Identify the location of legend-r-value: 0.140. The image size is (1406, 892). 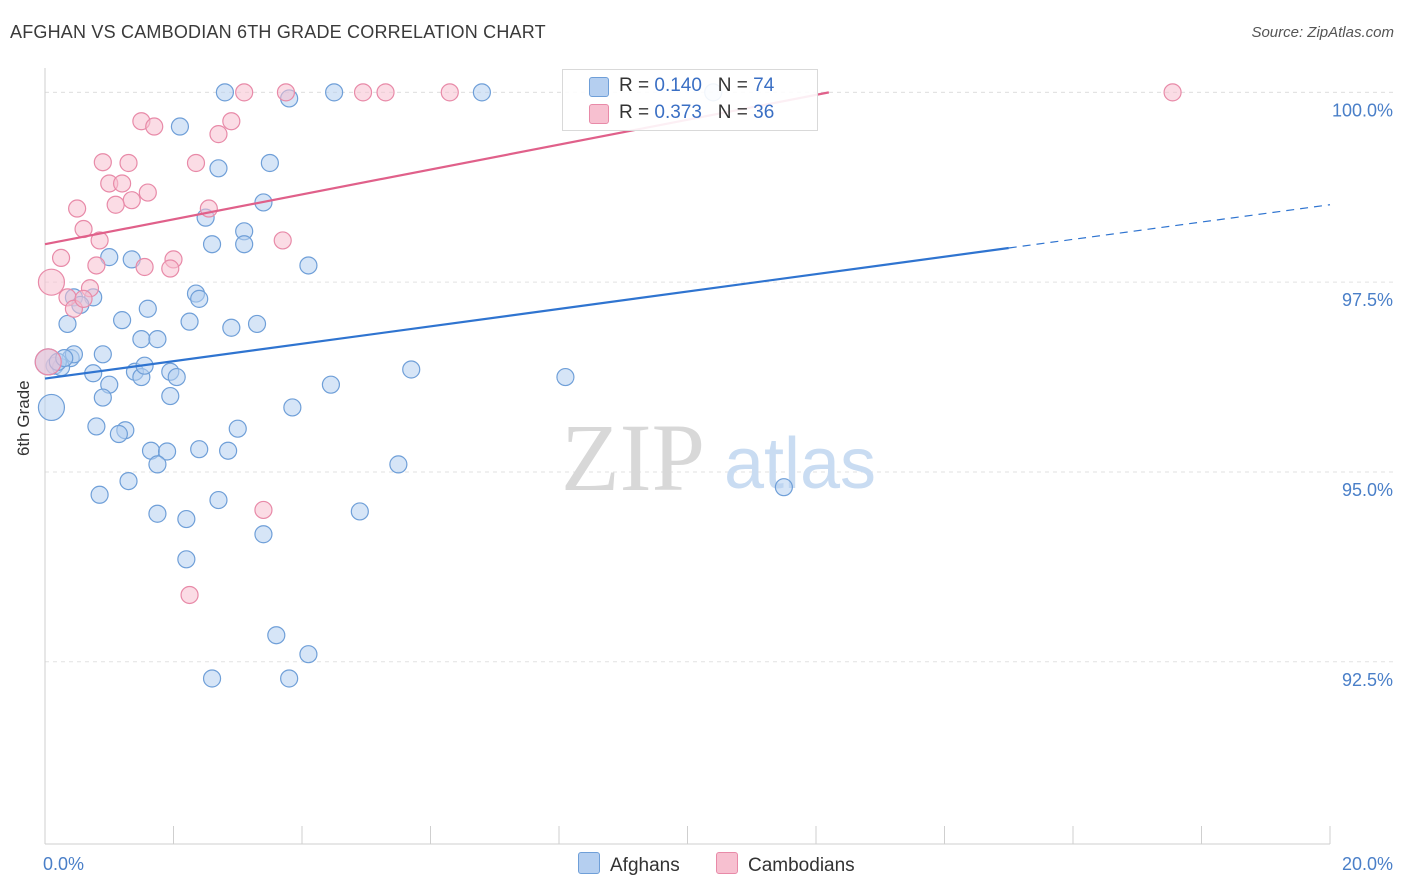
(678, 85).